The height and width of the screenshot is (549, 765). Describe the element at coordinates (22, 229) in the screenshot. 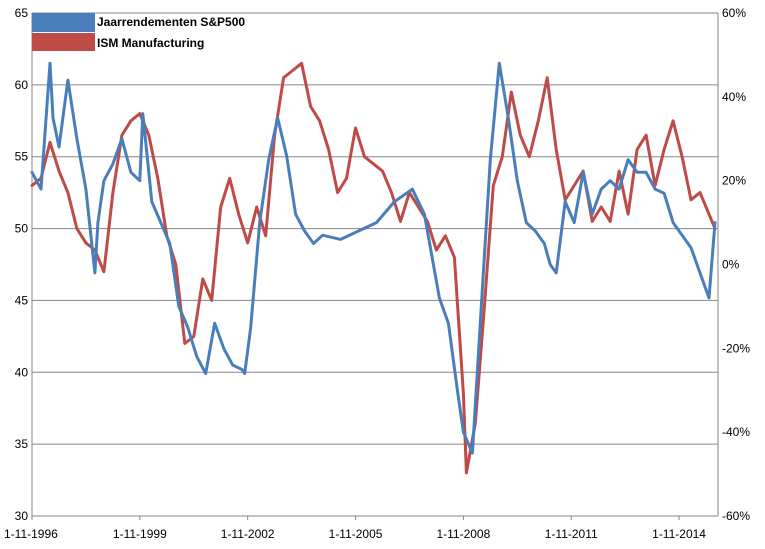

I see `y-left-tick-label: 50` at that location.